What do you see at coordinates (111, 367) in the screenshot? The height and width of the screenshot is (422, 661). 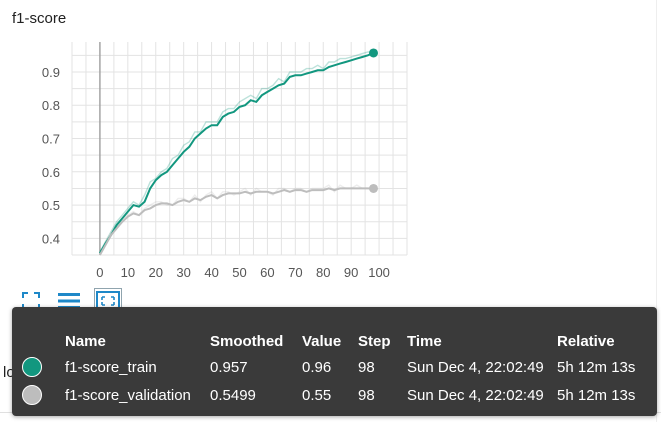 I see `series-name: f1-score_train` at bounding box center [111, 367].